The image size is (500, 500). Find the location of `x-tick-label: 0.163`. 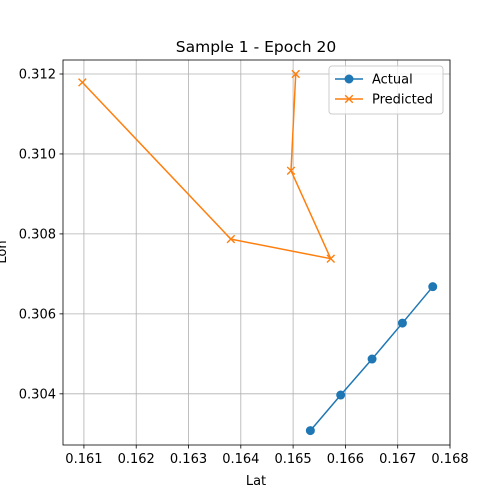

x-tick-label: 0.163 is located at coordinates (188, 459).